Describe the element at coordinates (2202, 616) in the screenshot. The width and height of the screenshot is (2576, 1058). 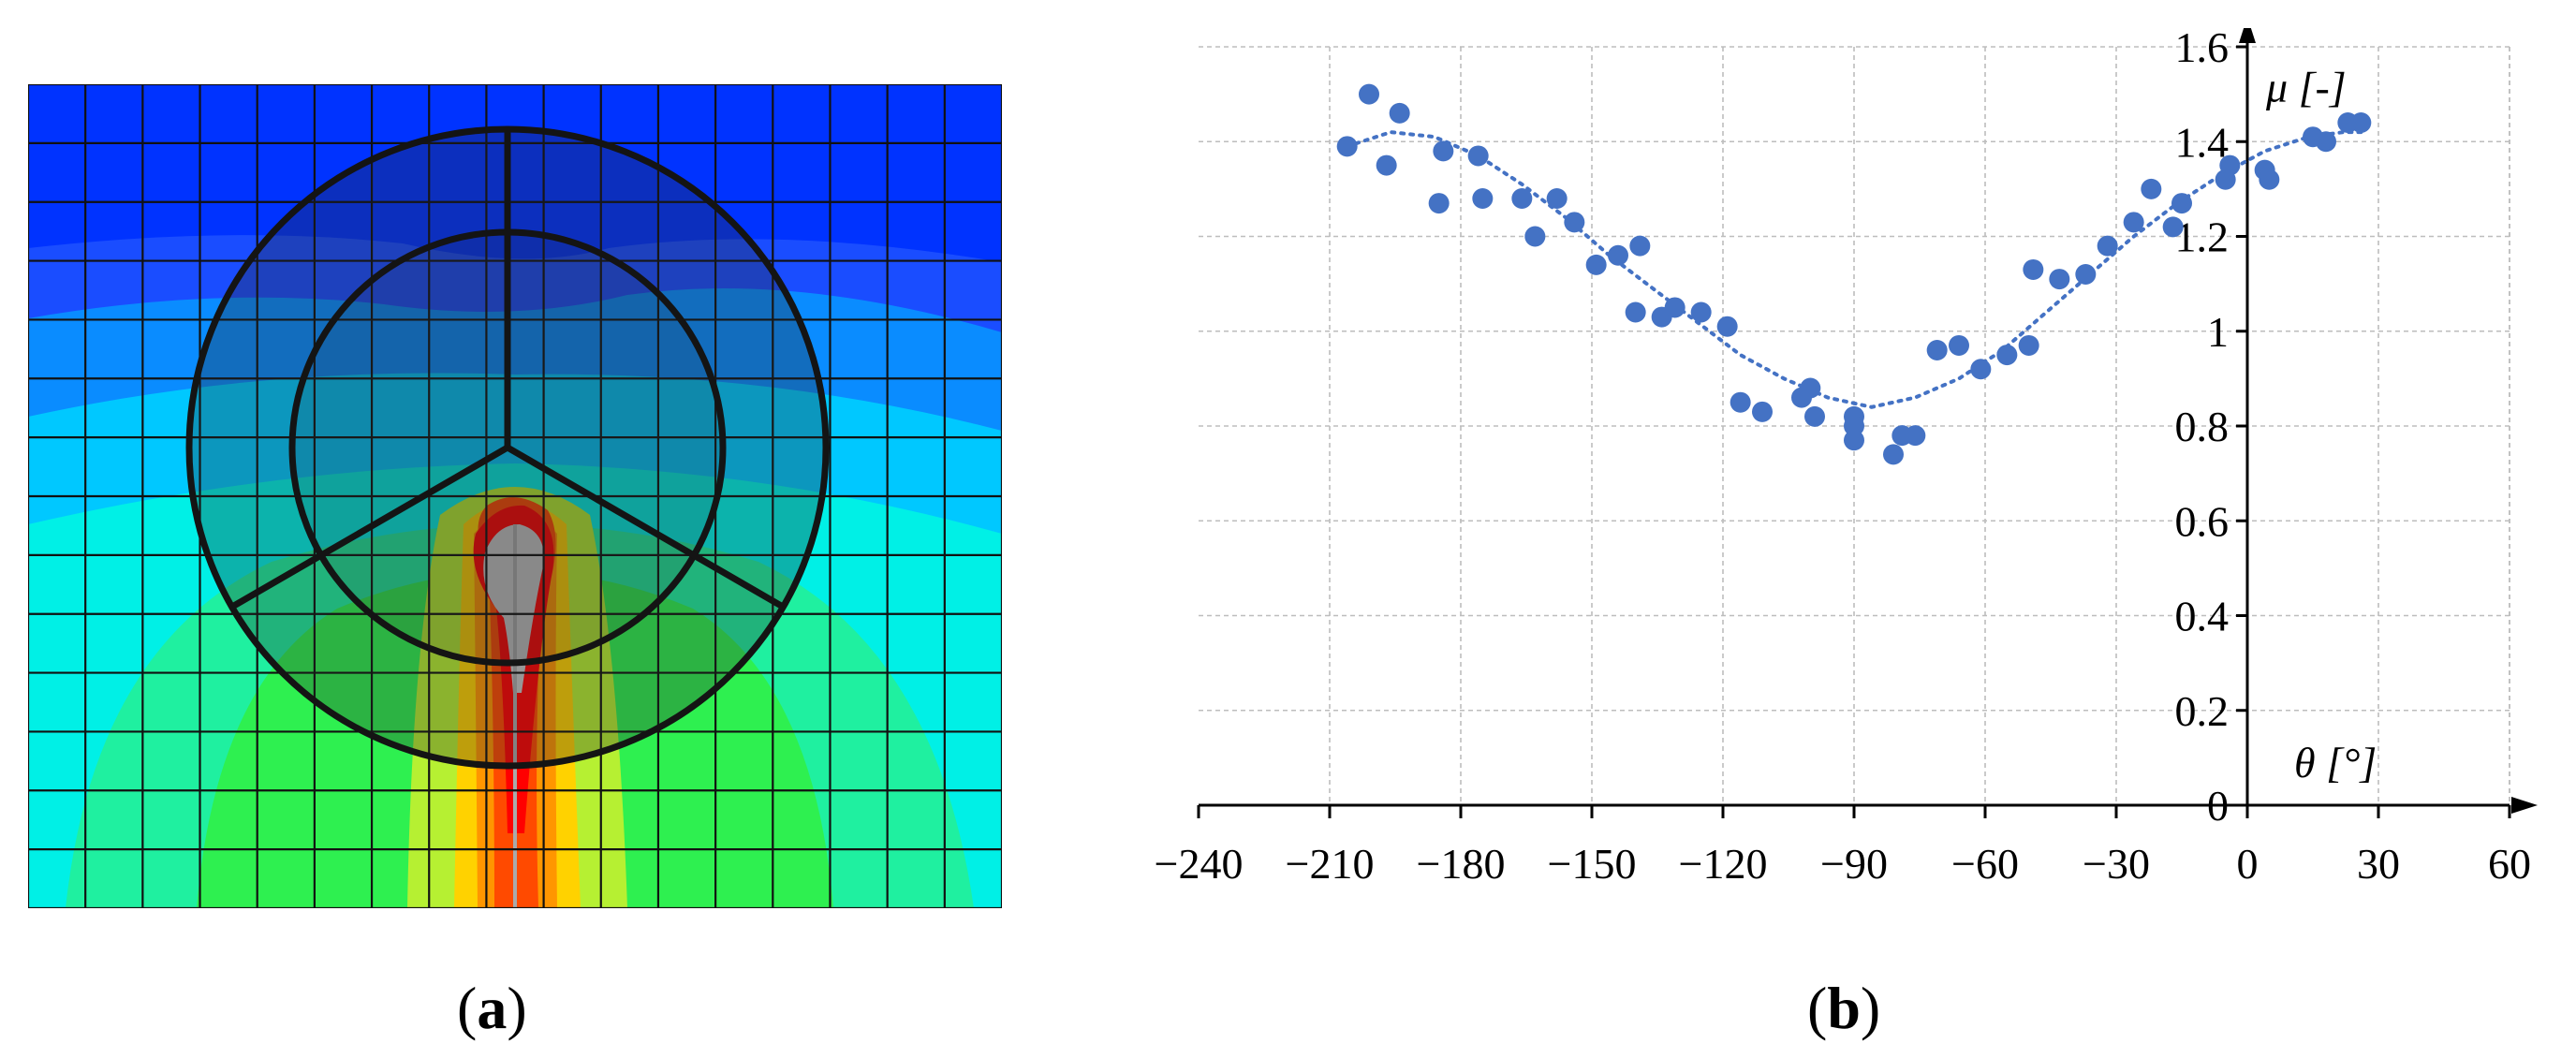
I see `y-tick-label: 0.4` at that location.